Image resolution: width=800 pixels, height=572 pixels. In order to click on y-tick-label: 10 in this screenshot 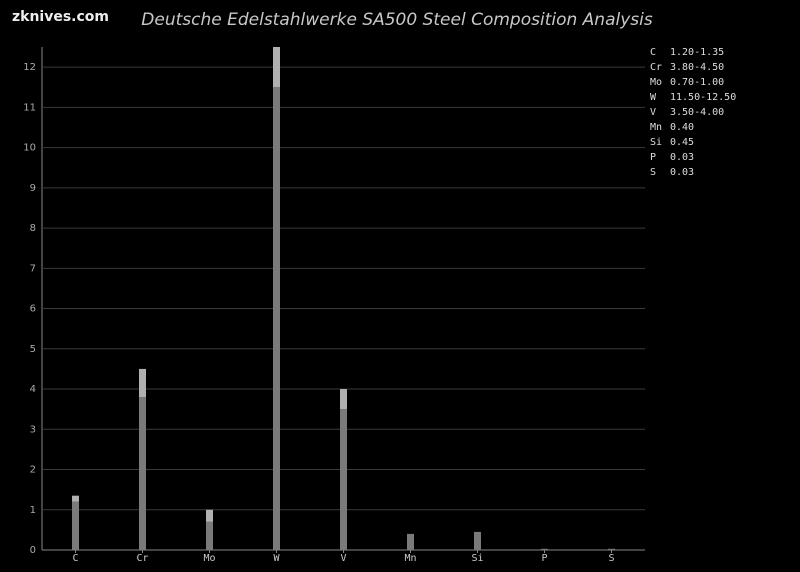, I will do `click(29, 148)`.